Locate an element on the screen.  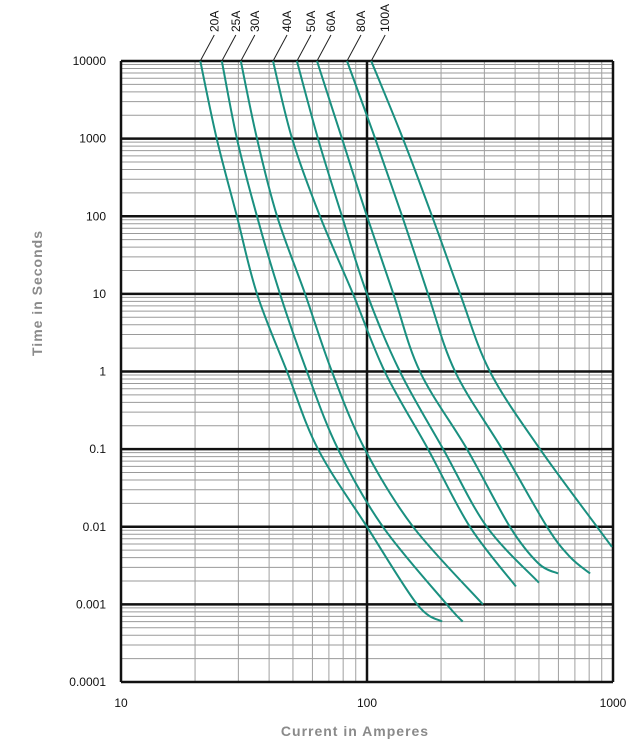
x-tick-label: 10 is located at coordinates (121, 703).